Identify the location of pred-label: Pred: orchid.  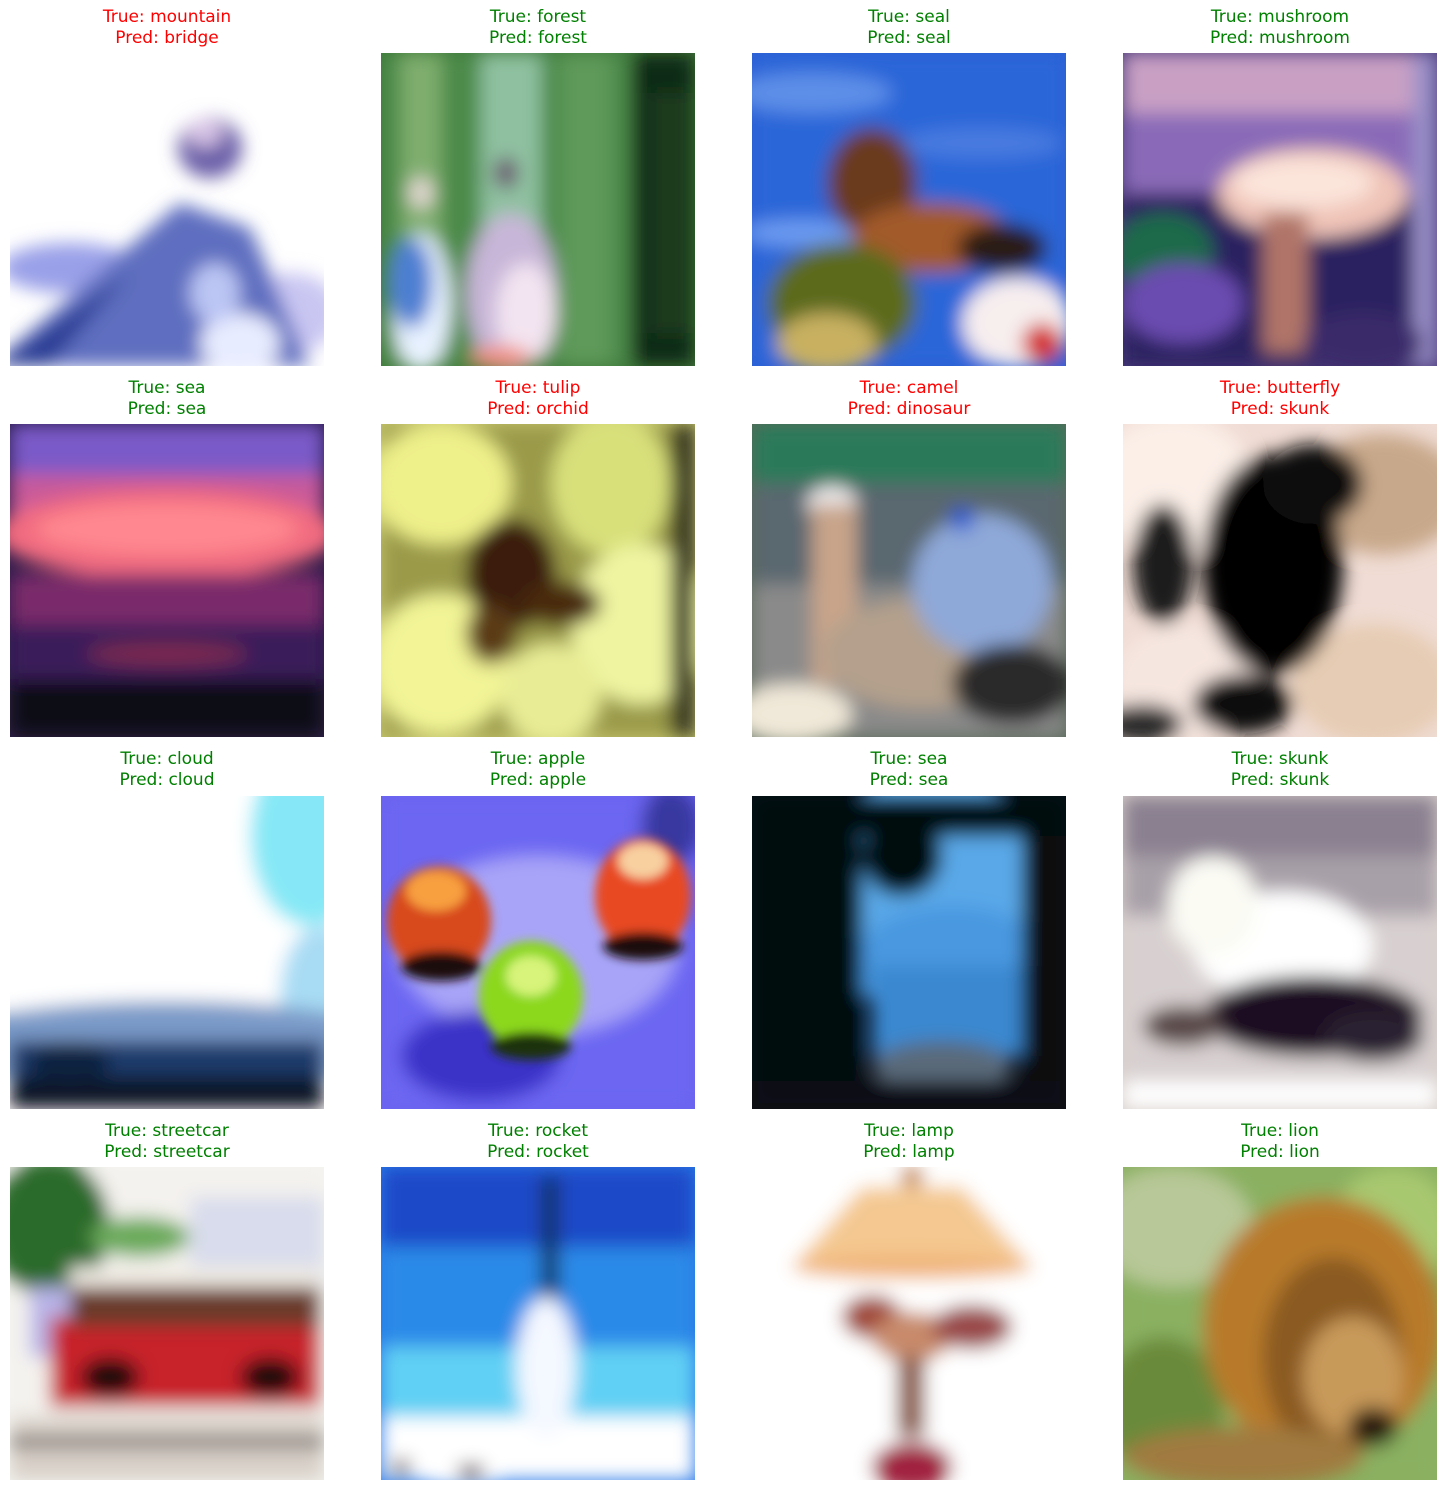
(538, 409).